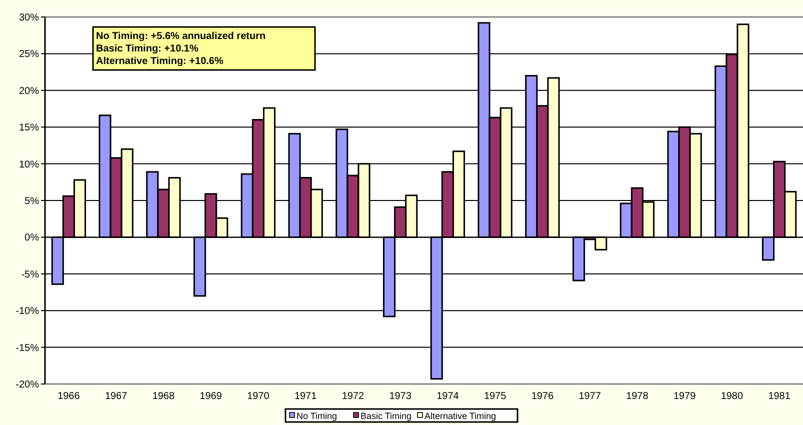 Image resolution: width=803 pixels, height=425 pixels. What do you see at coordinates (542, 396) in the screenshot?
I see `x-tick-label: 1976` at bounding box center [542, 396].